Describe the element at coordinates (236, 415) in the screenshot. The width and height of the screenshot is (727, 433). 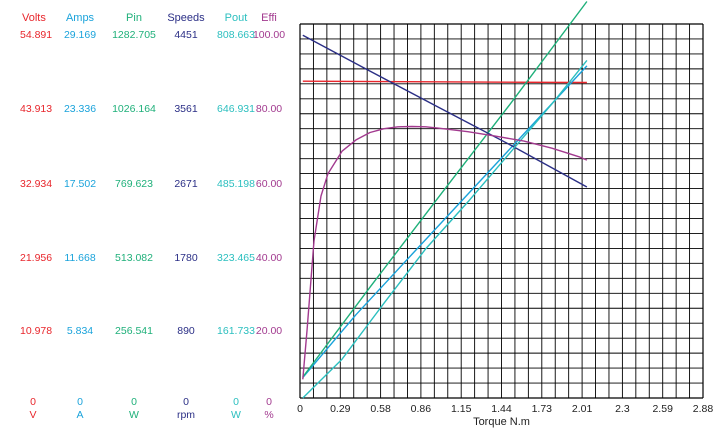
I see `axis-unit-pout: W` at that location.